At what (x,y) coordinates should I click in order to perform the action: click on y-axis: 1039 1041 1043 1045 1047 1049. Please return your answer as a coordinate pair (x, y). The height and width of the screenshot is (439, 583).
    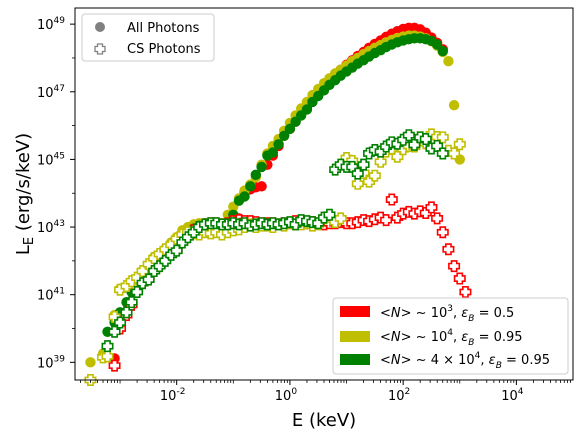
    Looking at the image, I should click on (56, 193).